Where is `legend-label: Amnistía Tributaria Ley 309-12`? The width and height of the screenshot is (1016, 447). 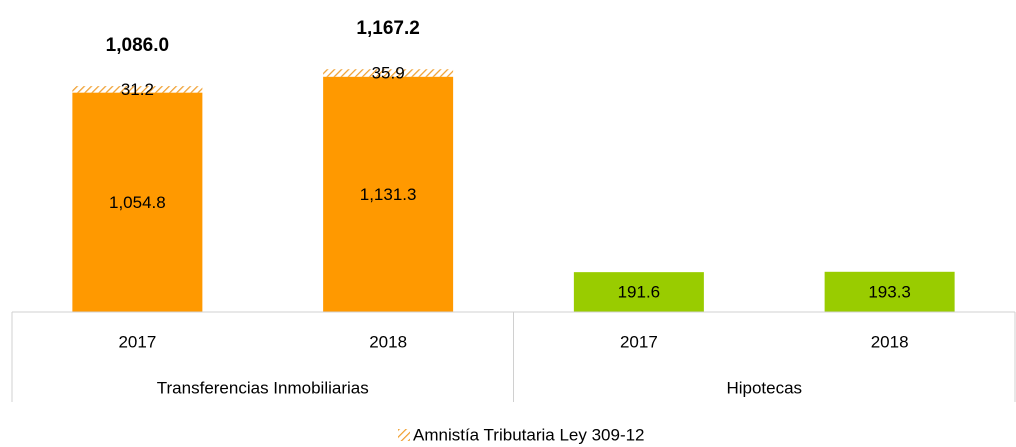 legend-label: Amnistía Tributaria Ley 309-12 is located at coordinates (529, 434).